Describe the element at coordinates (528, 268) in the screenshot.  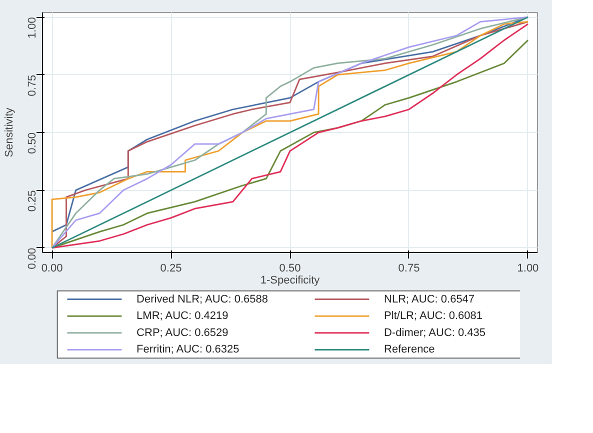
I see `x-tick-label: 1.00` at that location.